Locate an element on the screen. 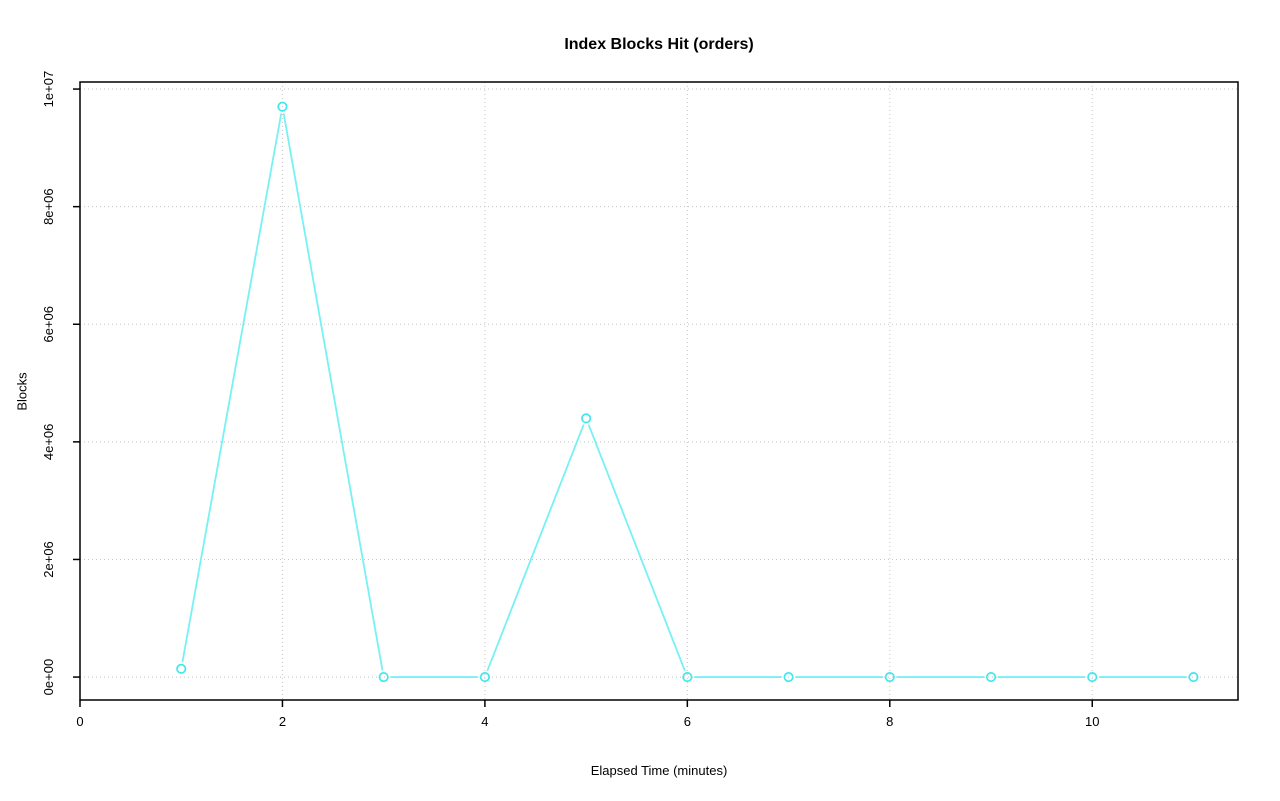 This screenshot has width=1280, height=801. y-axis-label: Blocks is located at coordinates (22, 391).